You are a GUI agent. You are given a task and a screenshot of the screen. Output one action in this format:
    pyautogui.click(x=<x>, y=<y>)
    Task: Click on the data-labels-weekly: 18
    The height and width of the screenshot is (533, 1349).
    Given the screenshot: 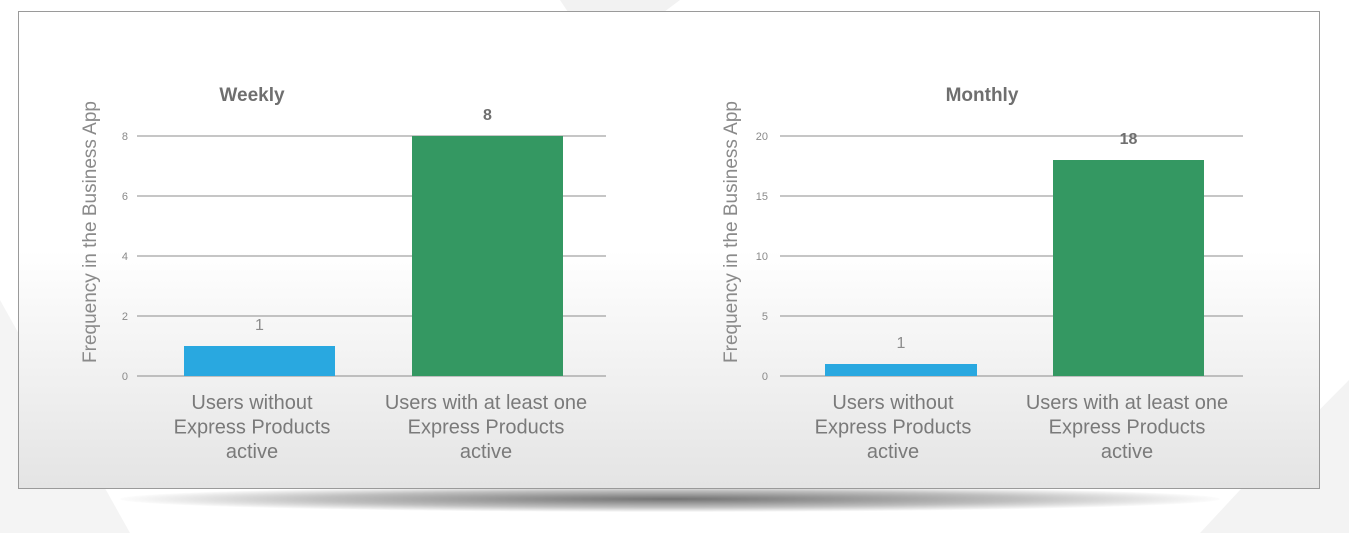 What is the action you would take?
    pyautogui.click(x=373, y=220)
    